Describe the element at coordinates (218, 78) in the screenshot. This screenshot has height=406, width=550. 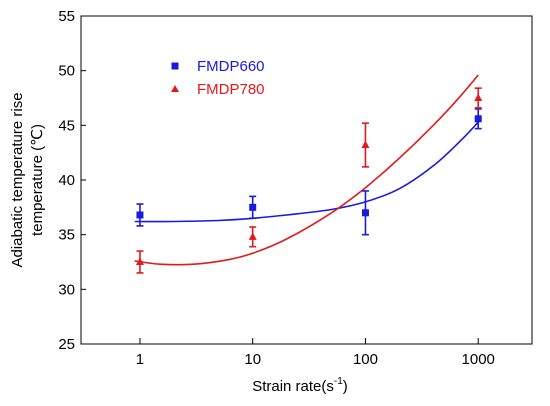
I see `legend: FMDP660 FMDP780` at that location.